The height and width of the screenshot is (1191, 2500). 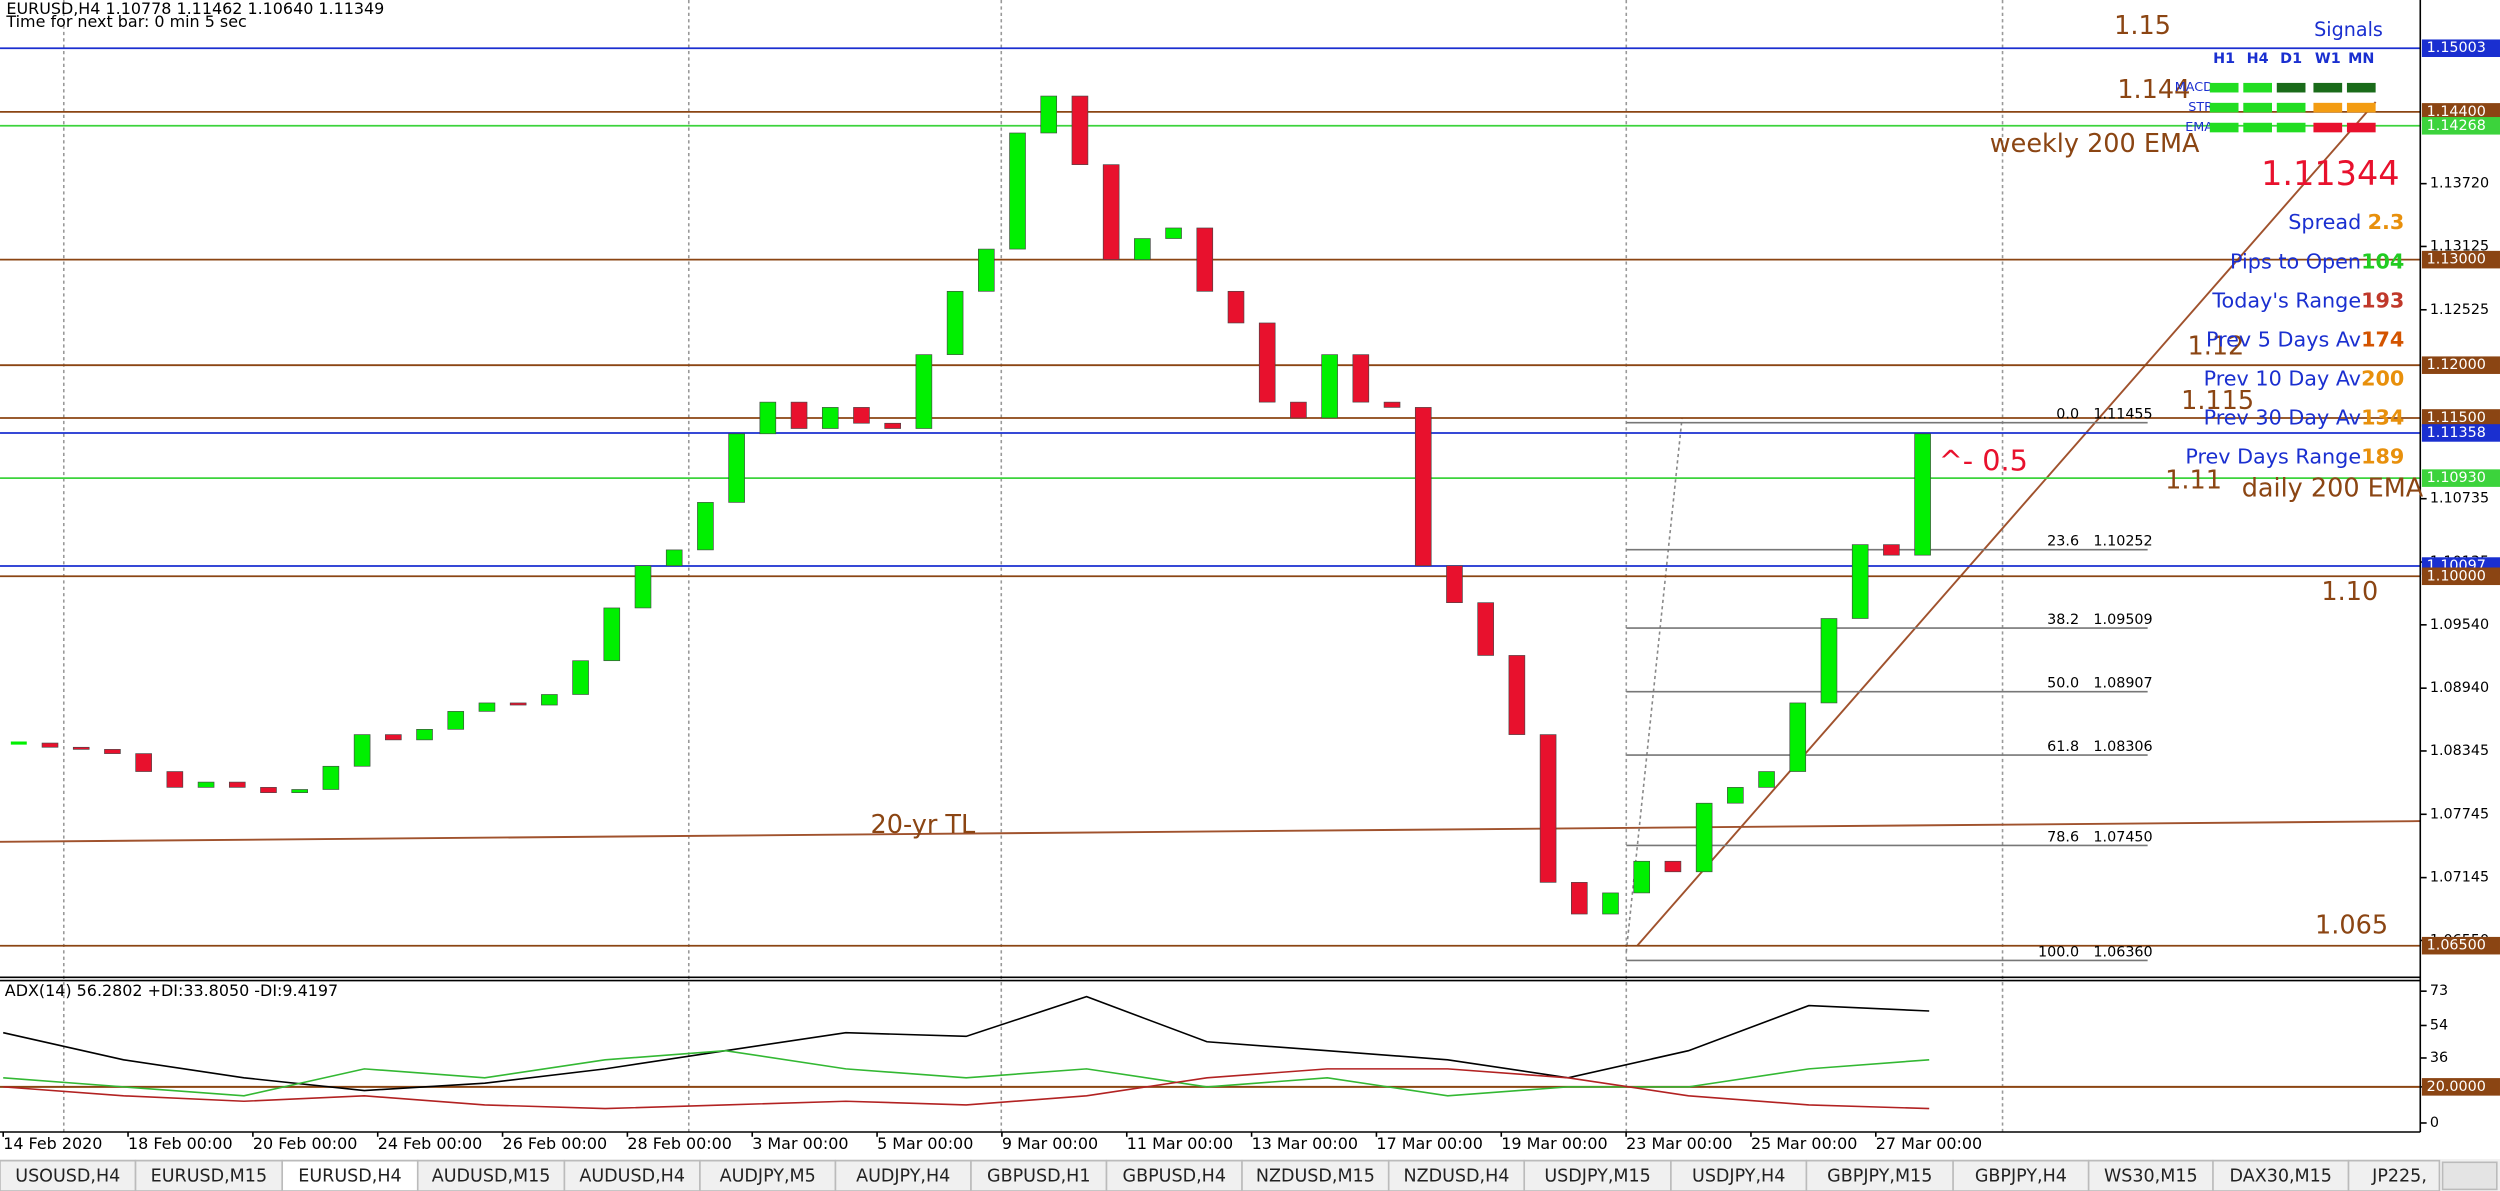 I want to click on tab: AUDUSD,H4, so click(x=632, y=1175).